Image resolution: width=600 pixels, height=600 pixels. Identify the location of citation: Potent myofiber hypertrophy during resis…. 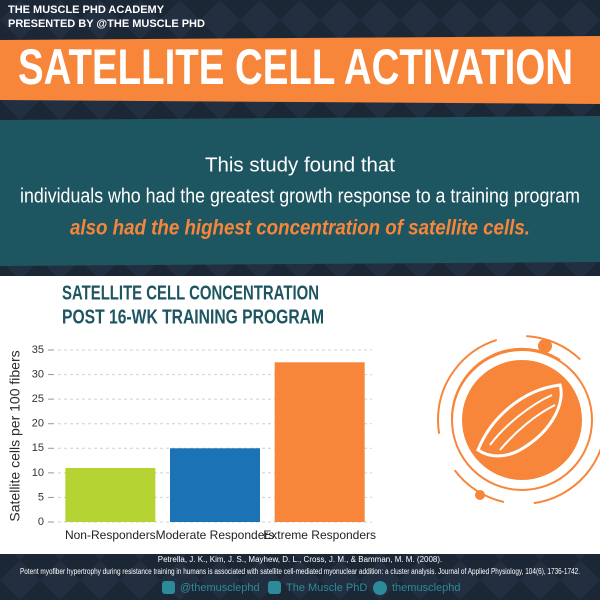
(300, 571).